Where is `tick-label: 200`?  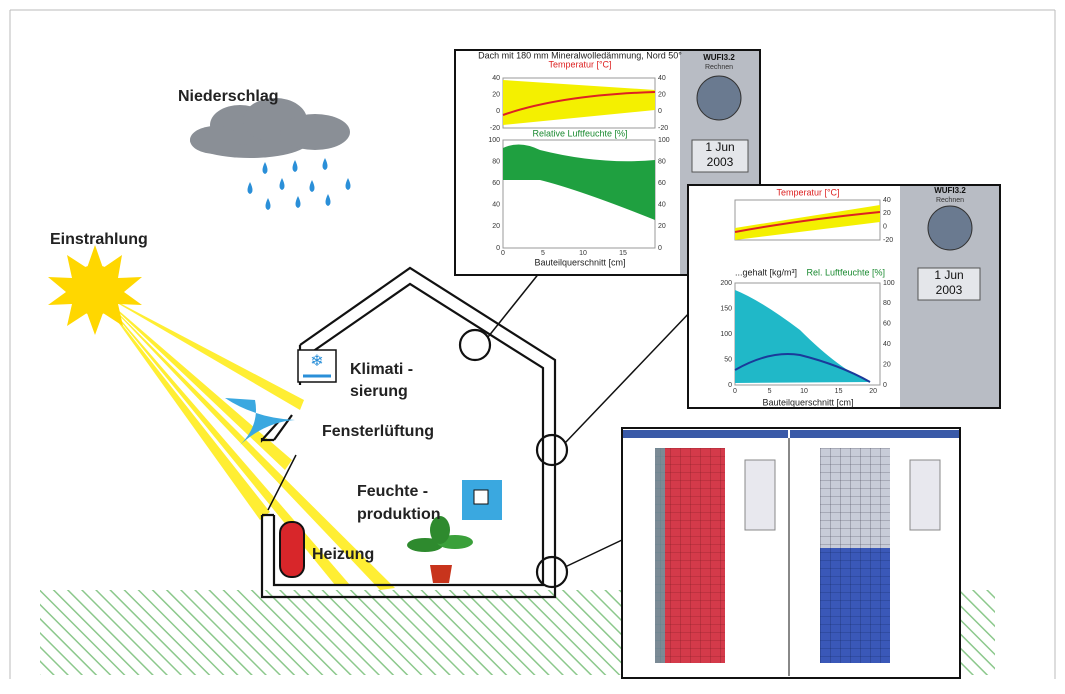 tick-label: 200 is located at coordinates (726, 283).